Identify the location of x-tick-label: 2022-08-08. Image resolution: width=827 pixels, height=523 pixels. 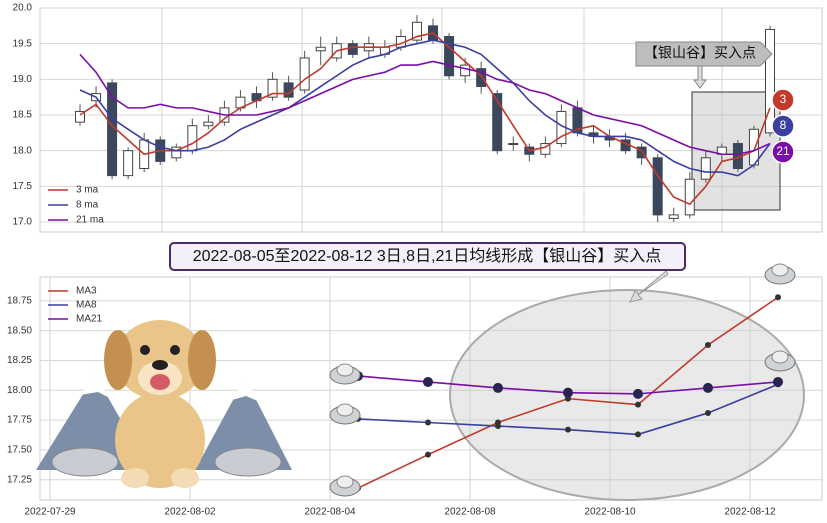
(470, 512).